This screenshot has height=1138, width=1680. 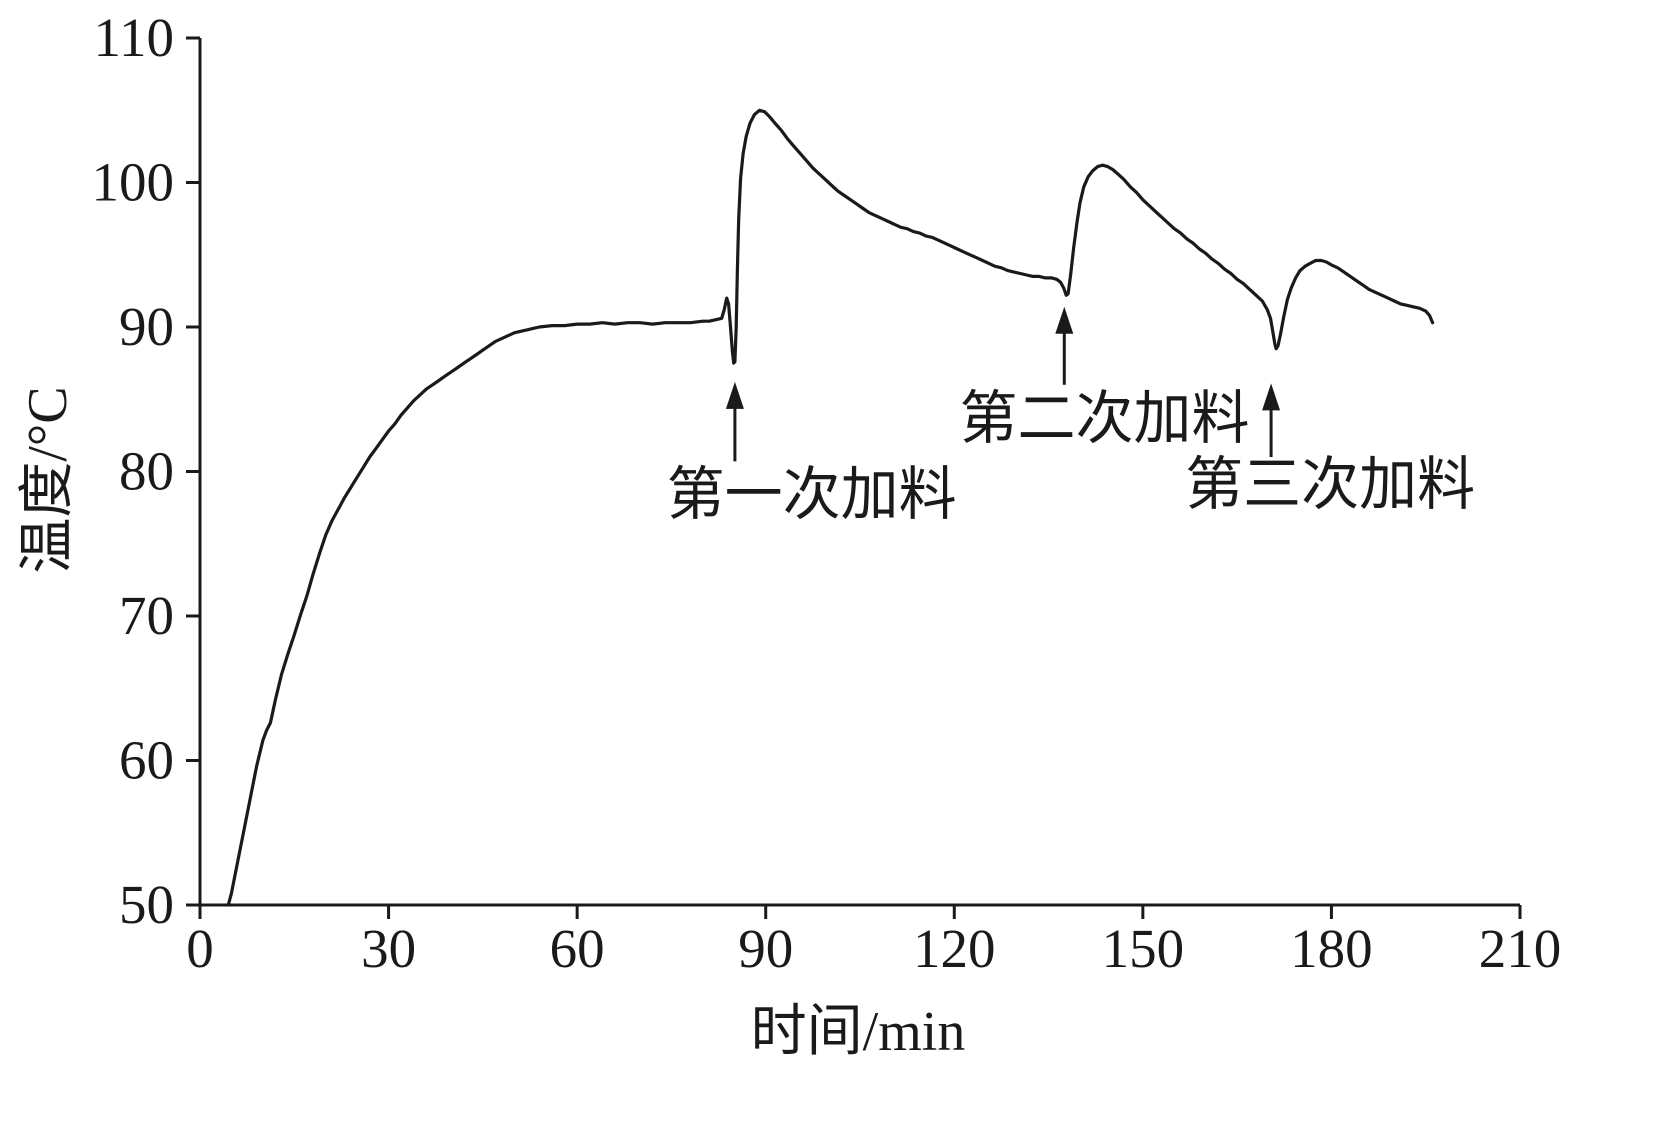 What do you see at coordinates (1104, 419) in the screenshot?
I see `annotation-label-2: 第二次加料` at bounding box center [1104, 419].